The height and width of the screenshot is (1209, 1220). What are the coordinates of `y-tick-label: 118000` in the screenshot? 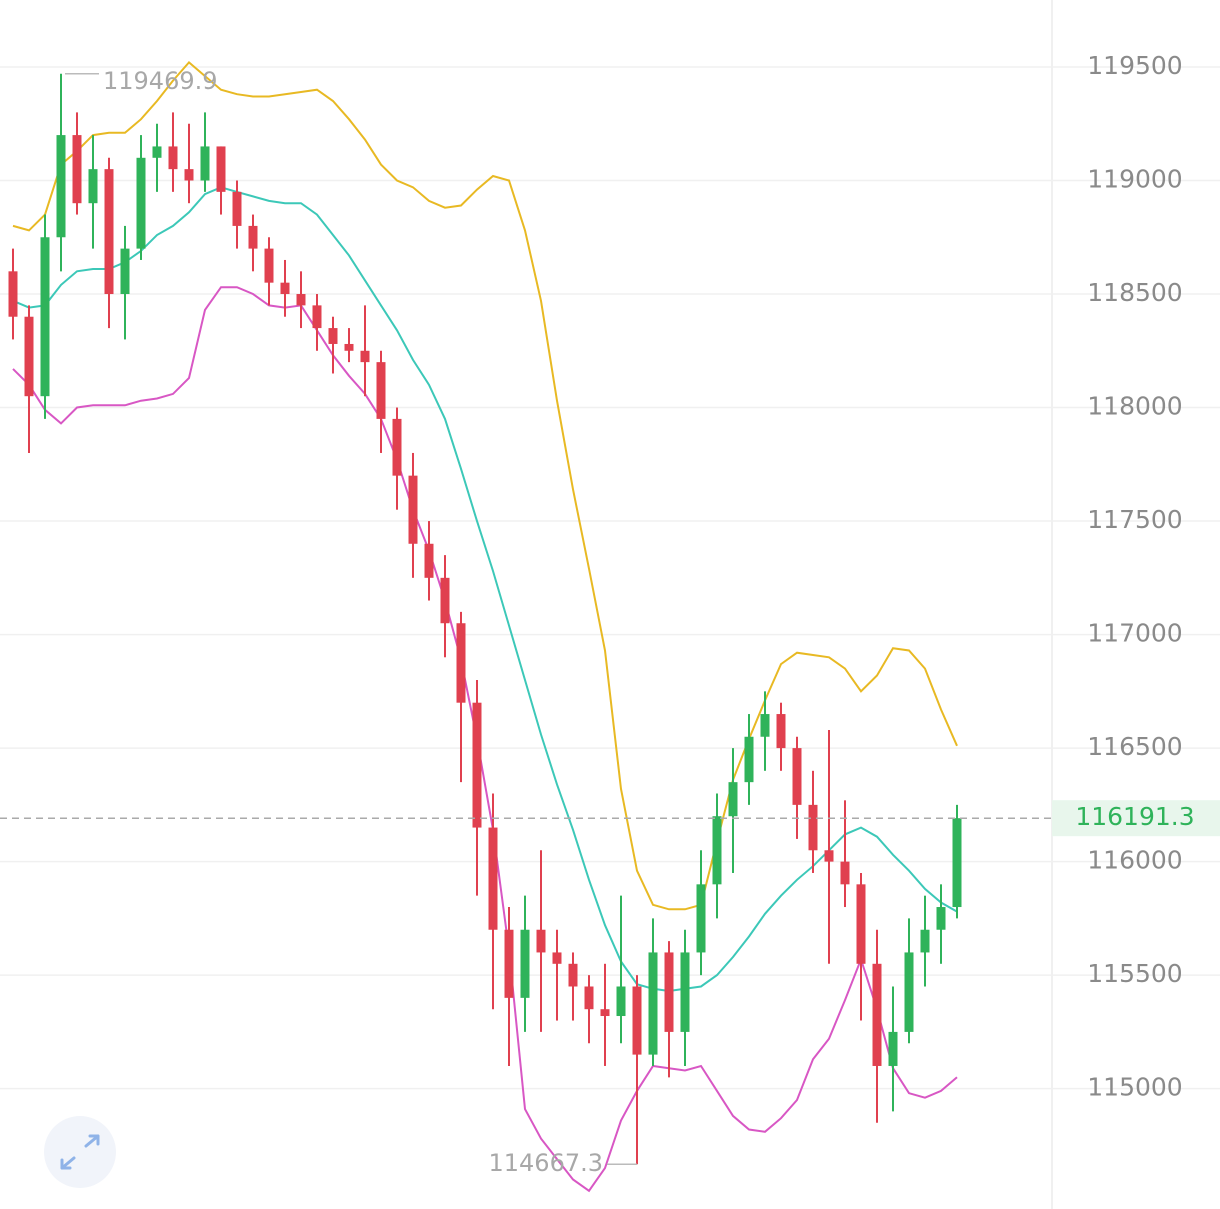 It's located at (1134, 406).